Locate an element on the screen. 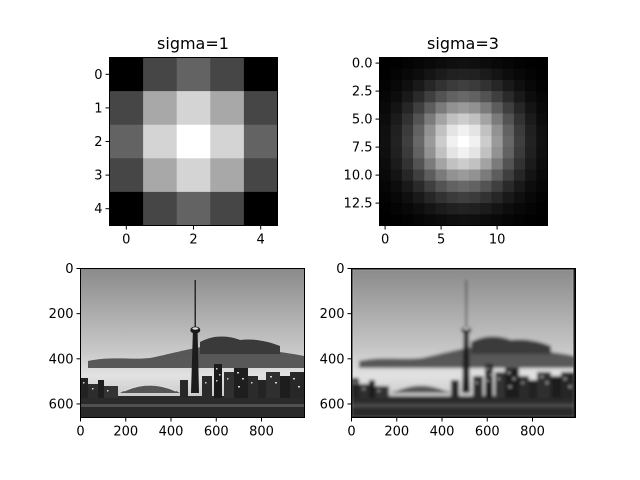  y-tick-label: 400 is located at coordinates (61, 359).